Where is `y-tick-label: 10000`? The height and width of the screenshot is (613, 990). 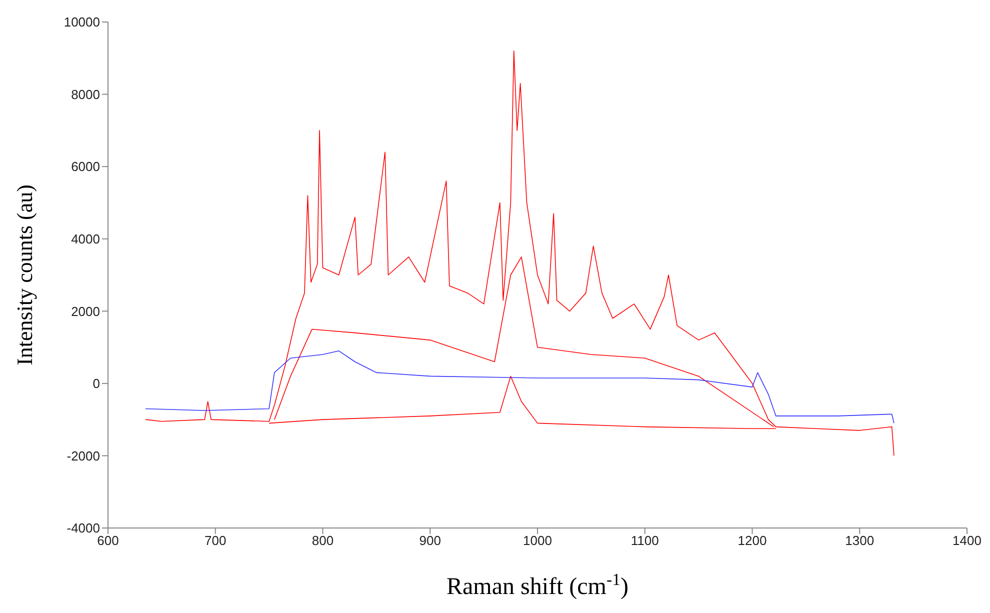
y-tick-label: 10000 is located at coordinates (82, 22).